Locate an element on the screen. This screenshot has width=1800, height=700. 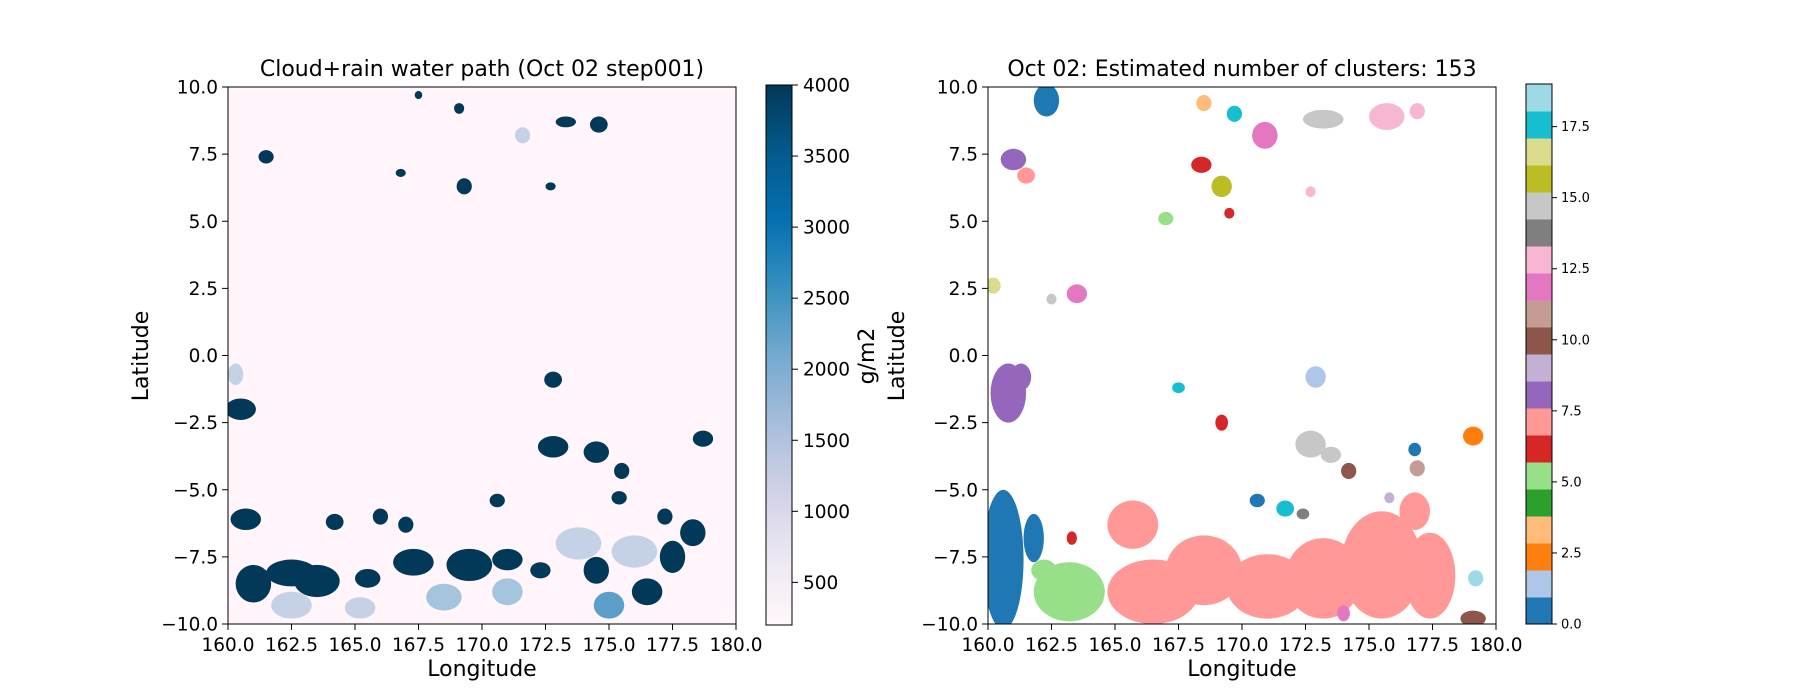
colorbar-tick-label: 5.0 is located at coordinates (1571, 482).